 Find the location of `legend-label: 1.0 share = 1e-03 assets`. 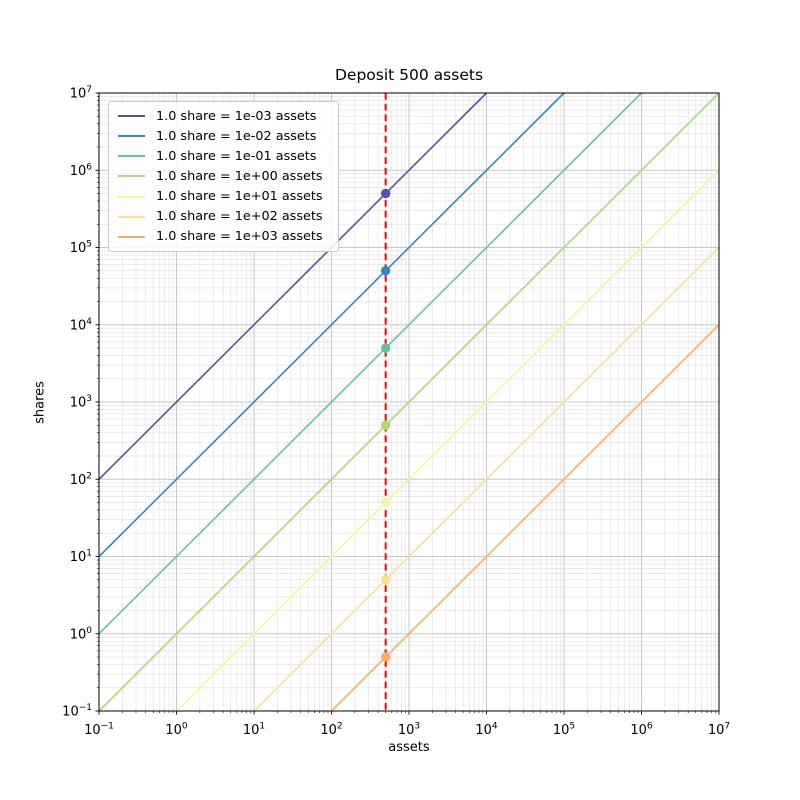

legend-label: 1.0 share = 1e-03 assets is located at coordinates (236, 116).